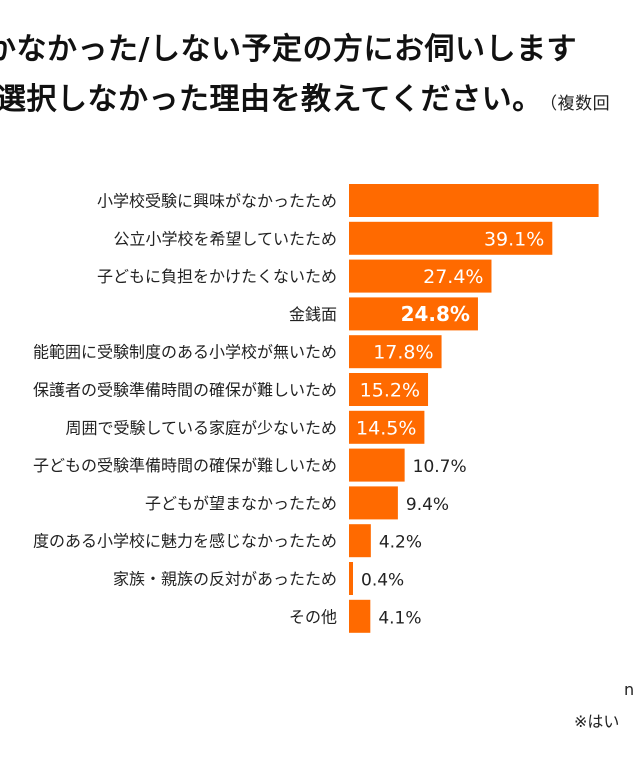 Image resolution: width=640 pixels, height=768 pixels. I want to click on value-label: 27.4%, so click(453, 277).